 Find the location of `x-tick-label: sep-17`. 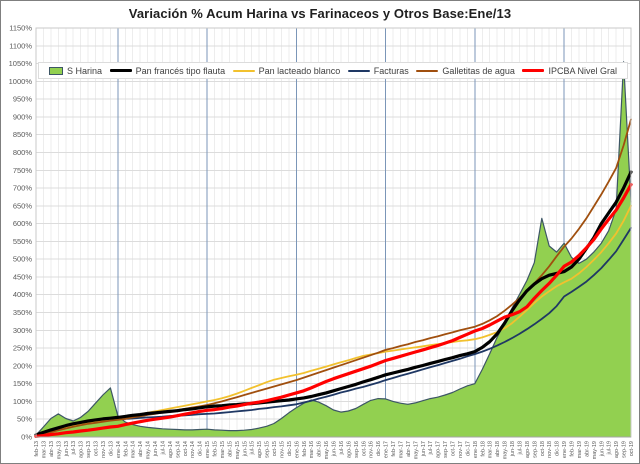

x-tick-label: sep-17 is located at coordinates (446, 449).